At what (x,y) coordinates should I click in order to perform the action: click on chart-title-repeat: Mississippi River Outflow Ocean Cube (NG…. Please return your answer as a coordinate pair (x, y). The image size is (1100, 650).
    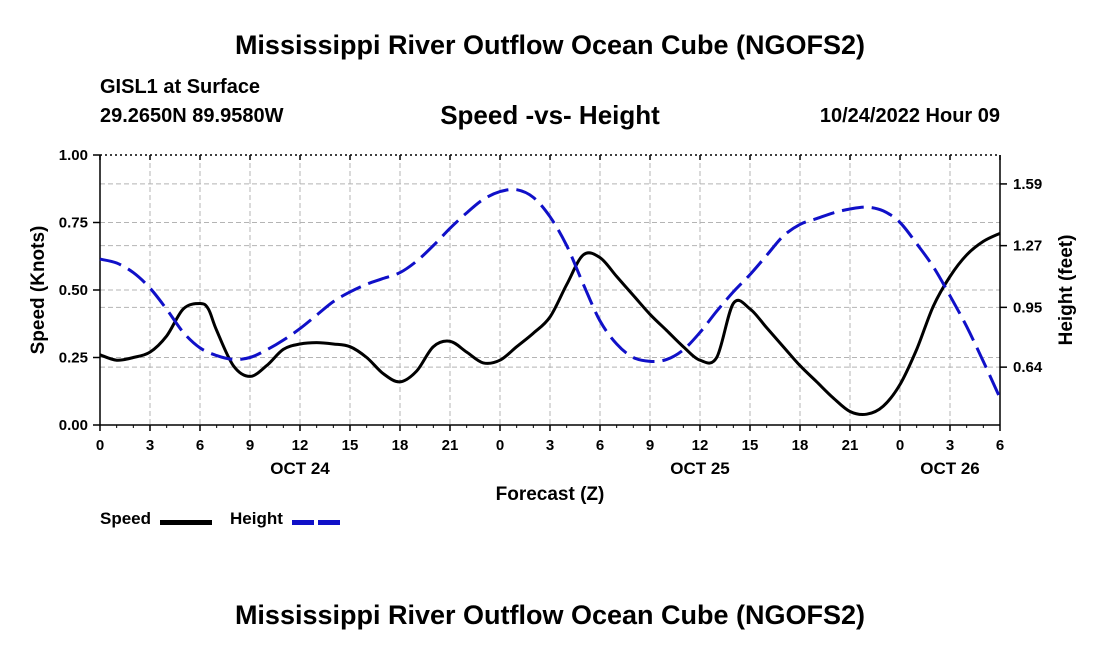
    Looking at the image, I should click on (550, 615).